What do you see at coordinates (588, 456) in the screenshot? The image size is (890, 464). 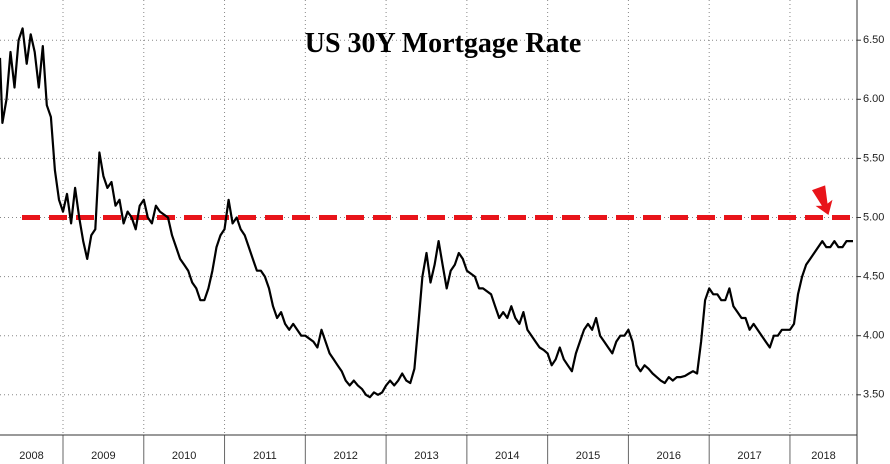 I see `x-tick-label: 2015` at bounding box center [588, 456].